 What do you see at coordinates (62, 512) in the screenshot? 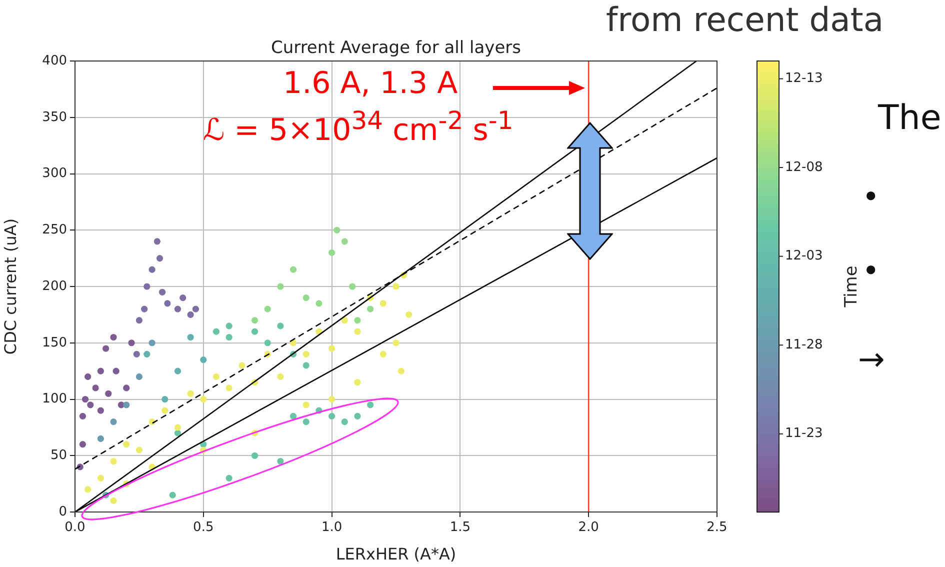
I see `y-tick-label: 0` at bounding box center [62, 512].